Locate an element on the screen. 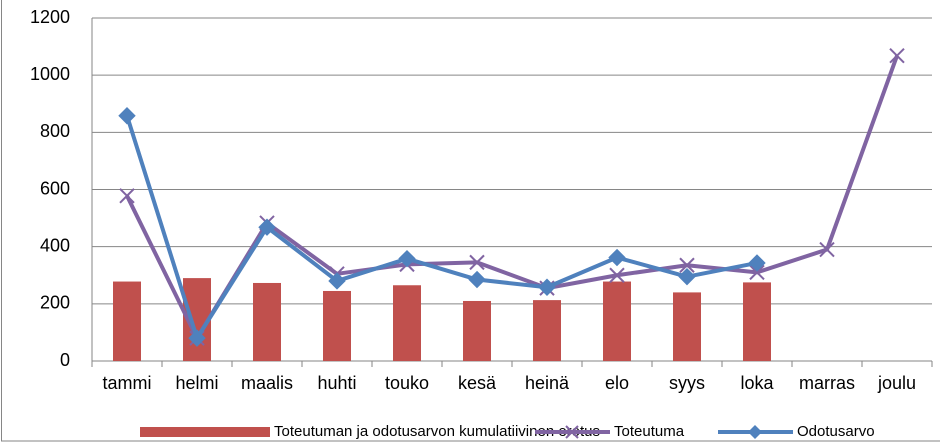 The image size is (940, 443). x-tick-label: syys is located at coordinates (687, 383).